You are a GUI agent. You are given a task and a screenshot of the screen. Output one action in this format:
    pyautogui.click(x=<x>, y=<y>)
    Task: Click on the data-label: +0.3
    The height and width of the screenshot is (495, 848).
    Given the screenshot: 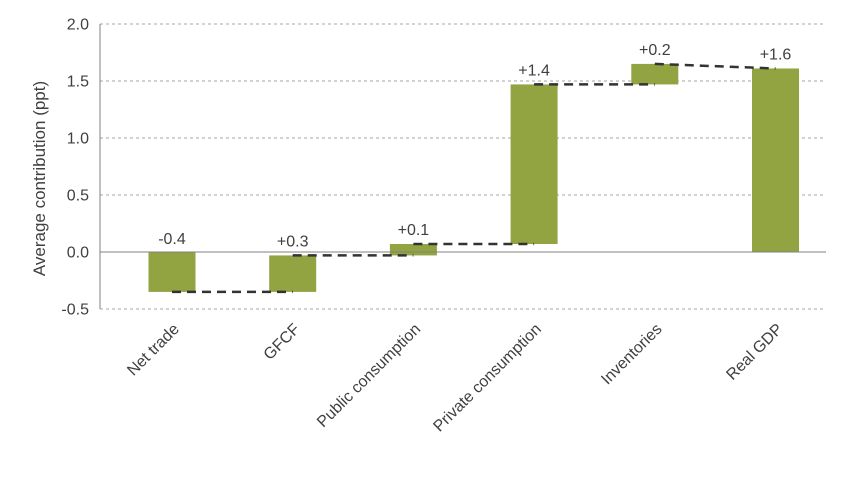 What is the action you would take?
    pyautogui.click(x=293, y=241)
    